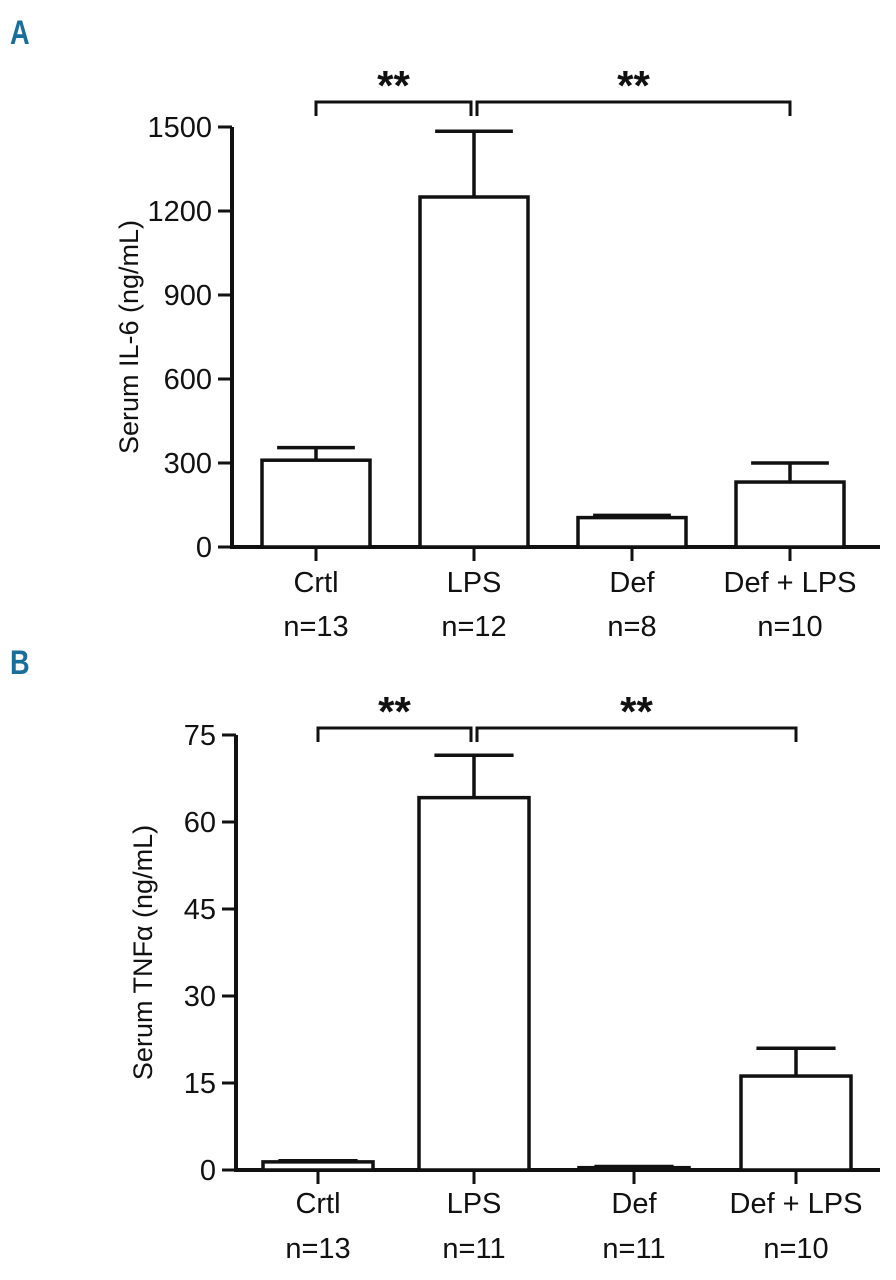 Image resolution: width=896 pixels, height=1280 pixels. Describe the element at coordinates (179, 128) in the screenshot. I see `y-tick-label: 1500` at that location.